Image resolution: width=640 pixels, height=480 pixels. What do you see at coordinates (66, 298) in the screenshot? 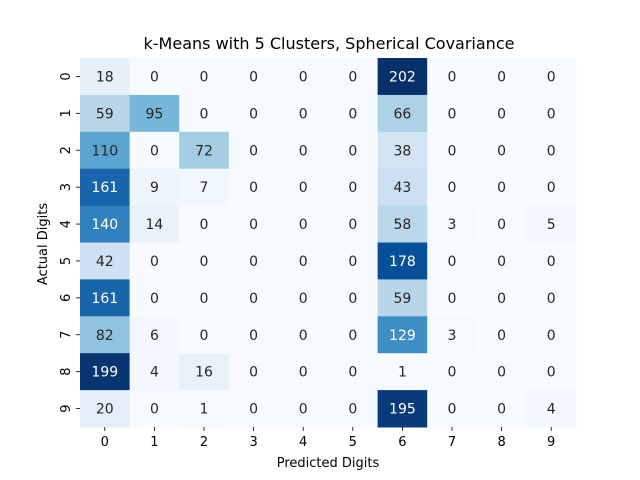
I see `y-tick-label-6: 6` at bounding box center [66, 298].